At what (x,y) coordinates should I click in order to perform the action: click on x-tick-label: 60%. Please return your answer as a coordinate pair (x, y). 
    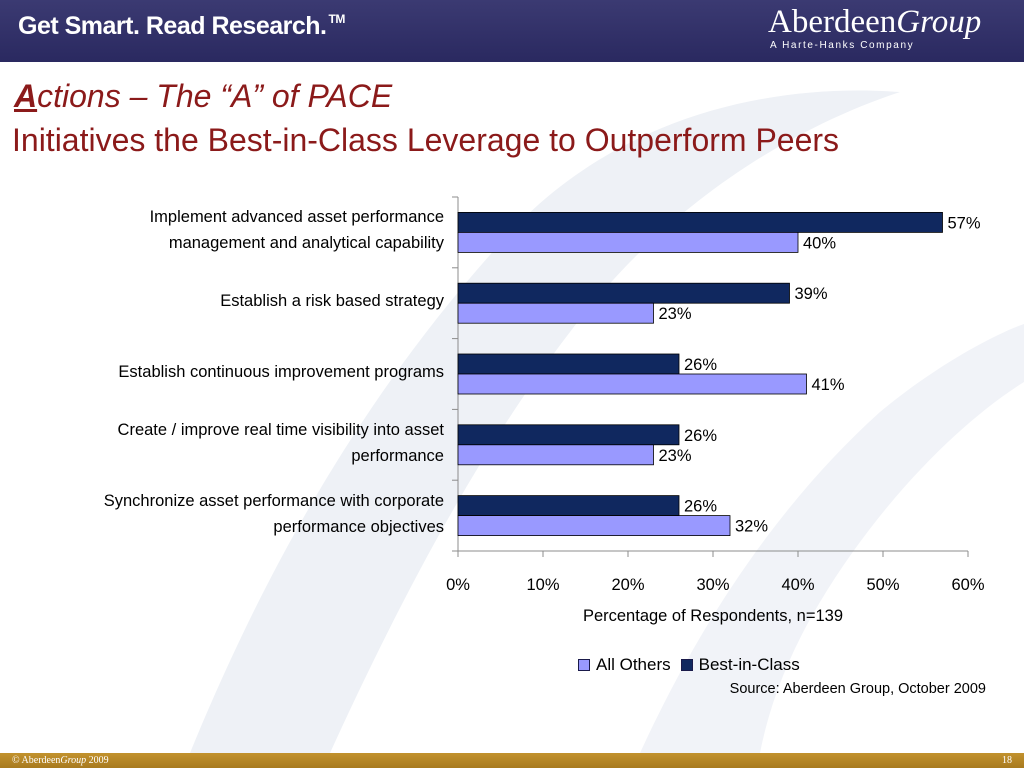
    Looking at the image, I should click on (967, 585).